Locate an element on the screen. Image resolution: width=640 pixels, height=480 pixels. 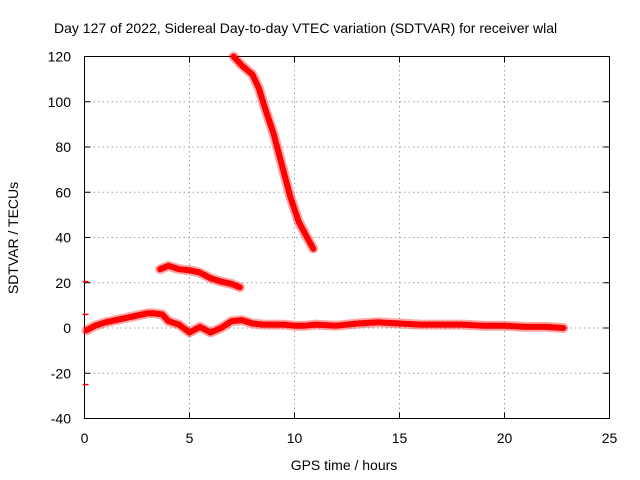
y-tick-label: 20 is located at coordinates (63, 283).